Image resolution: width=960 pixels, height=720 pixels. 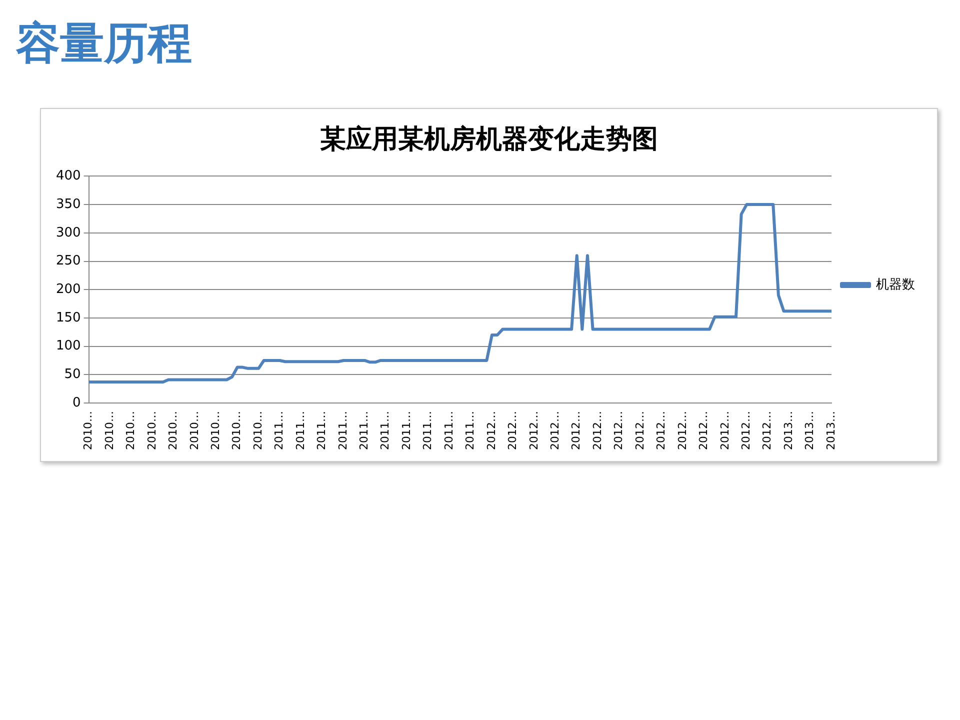 What do you see at coordinates (68, 261) in the screenshot?
I see `y-tick-label: 250` at bounding box center [68, 261].